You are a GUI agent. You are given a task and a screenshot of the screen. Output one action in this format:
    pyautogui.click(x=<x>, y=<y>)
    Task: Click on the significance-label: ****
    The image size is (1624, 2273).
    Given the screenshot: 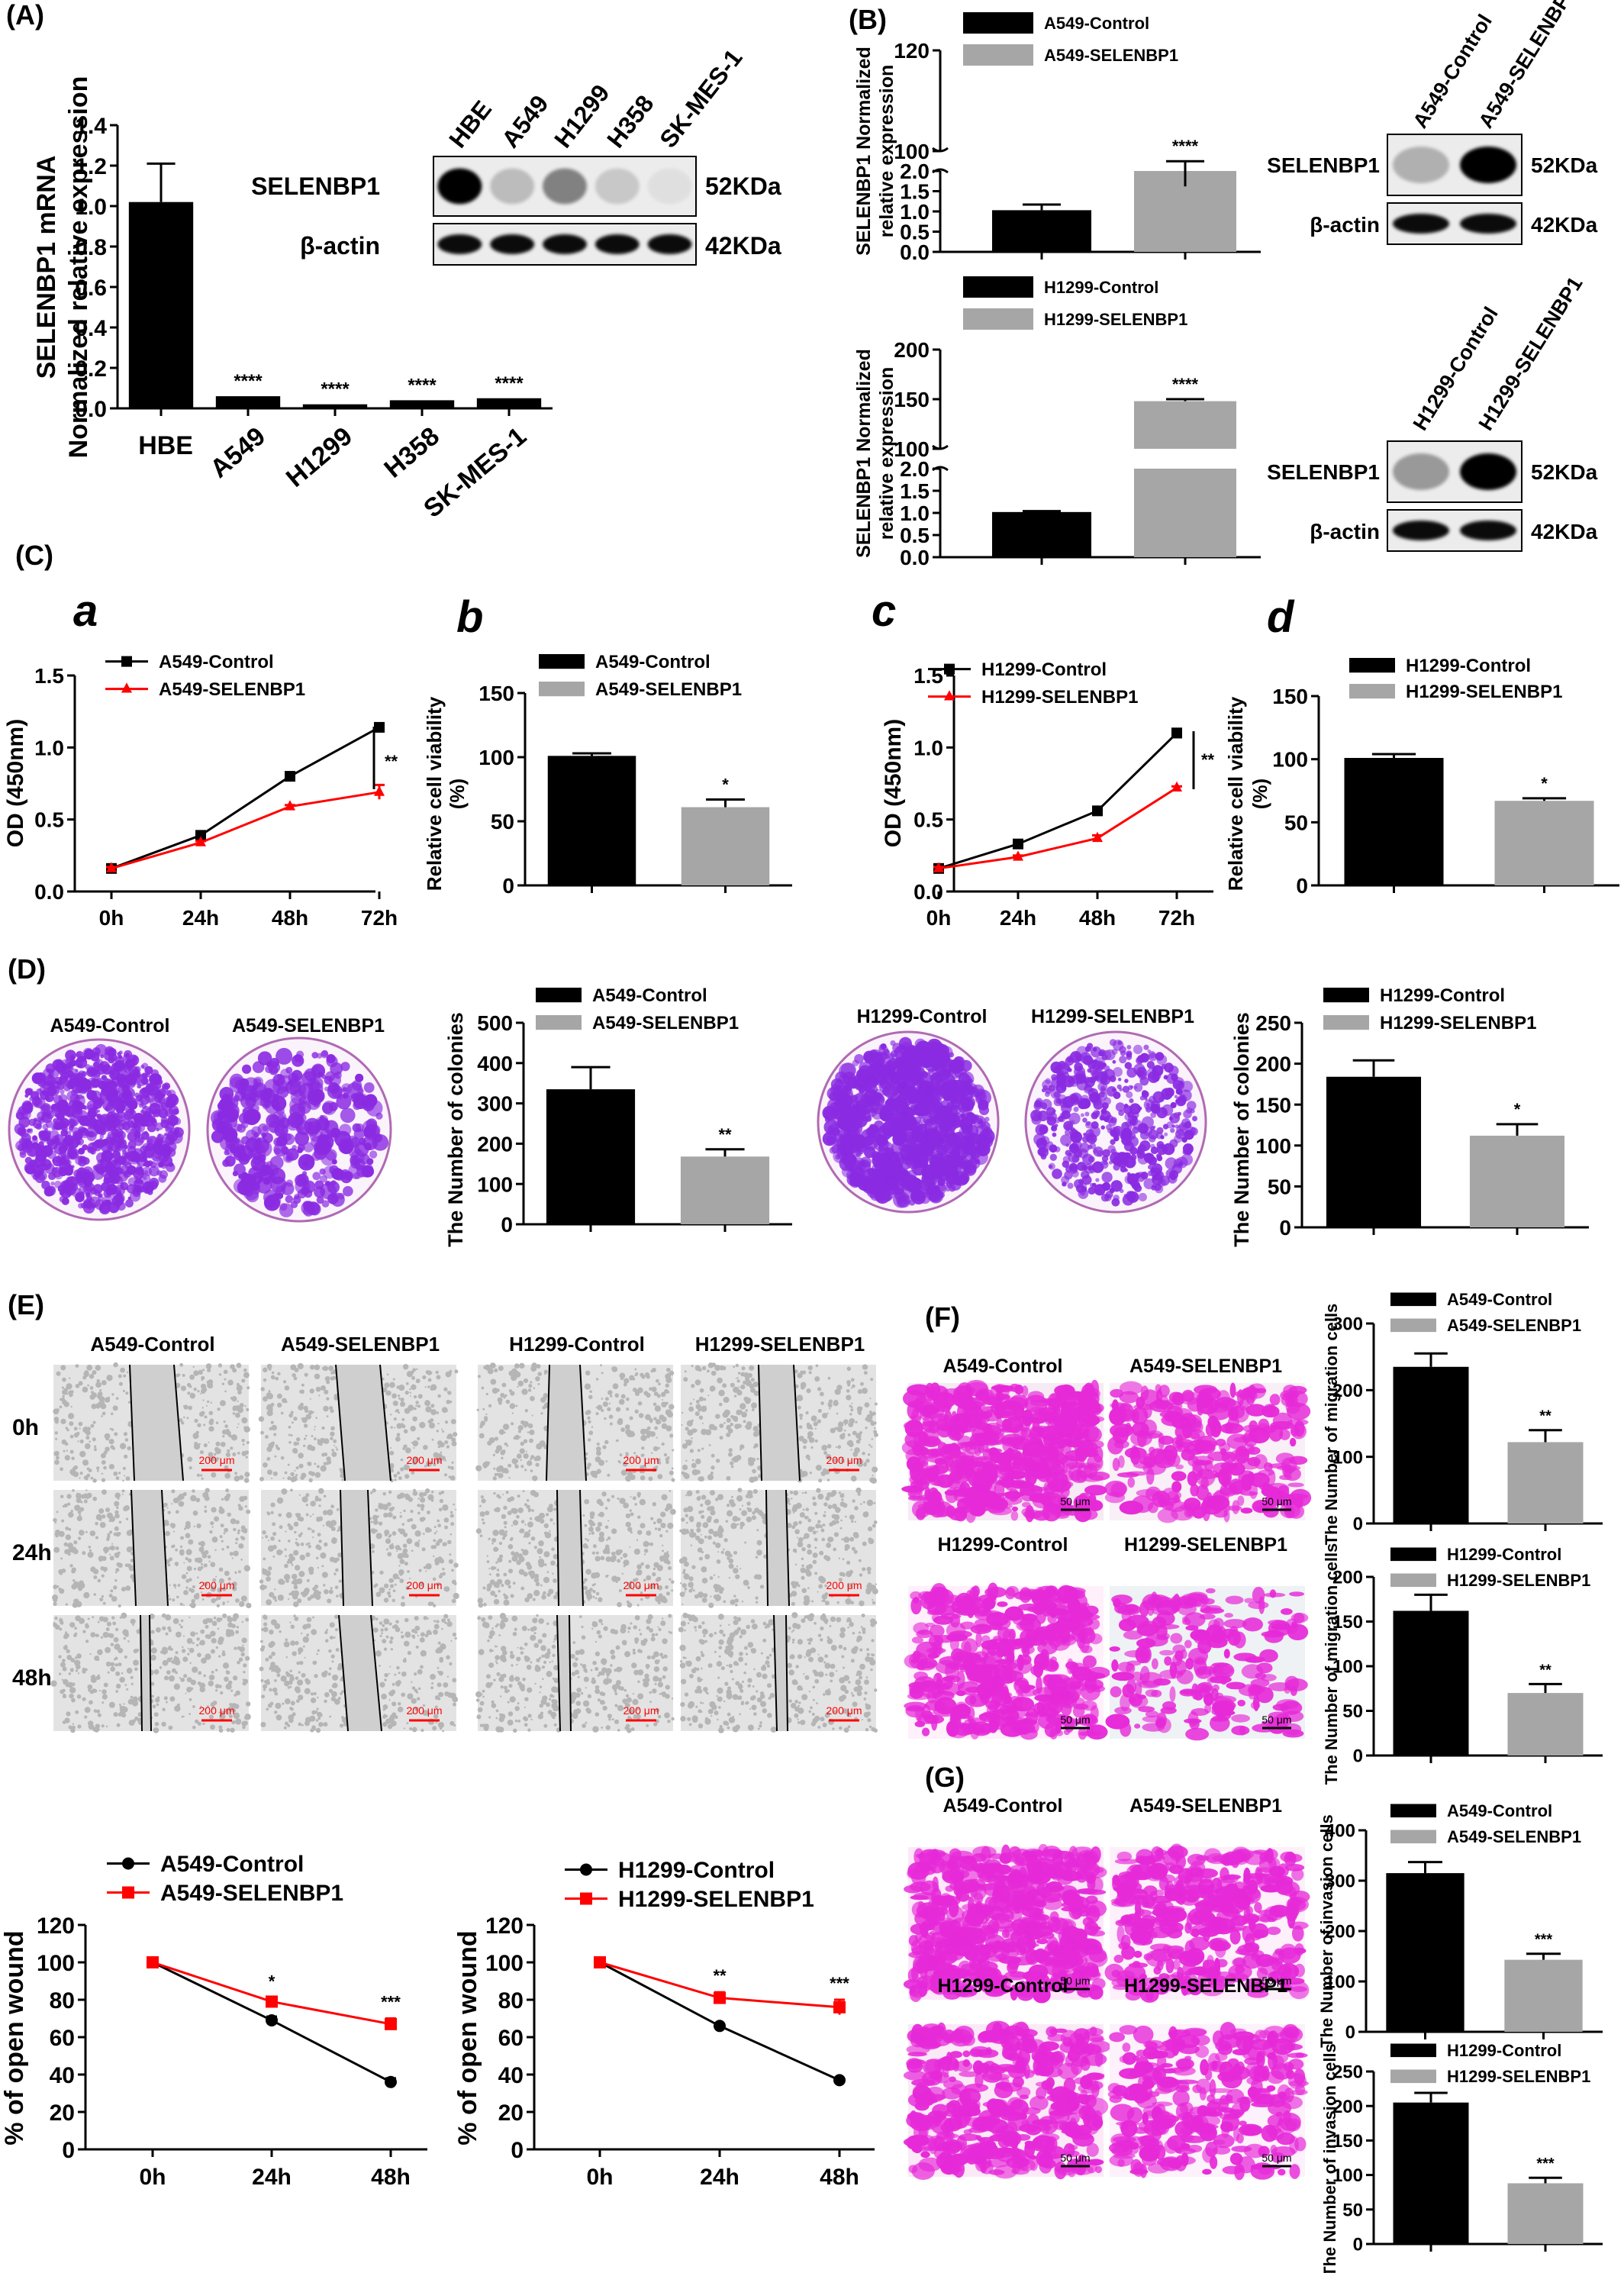 What is the action you would take?
    pyautogui.click(x=1185, y=385)
    